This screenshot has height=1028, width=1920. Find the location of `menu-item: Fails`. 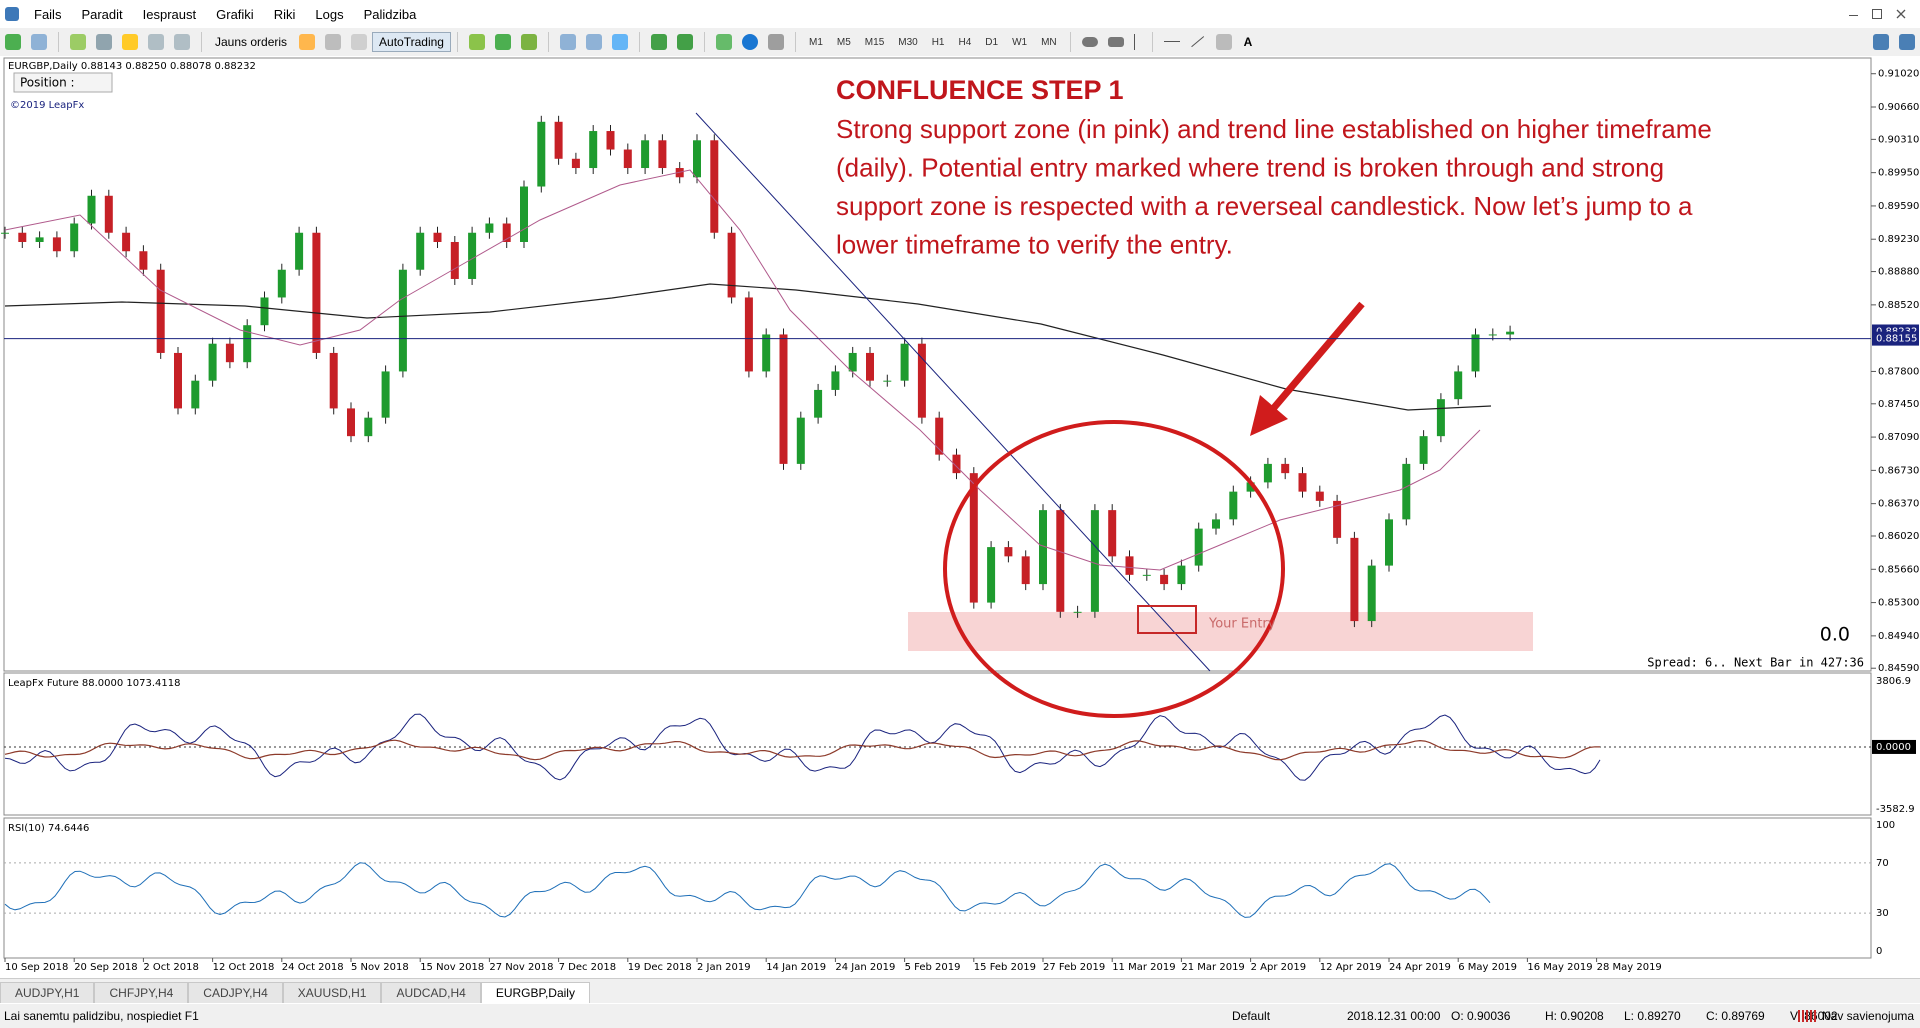

menu-item: Fails is located at coordinates (48, 14).